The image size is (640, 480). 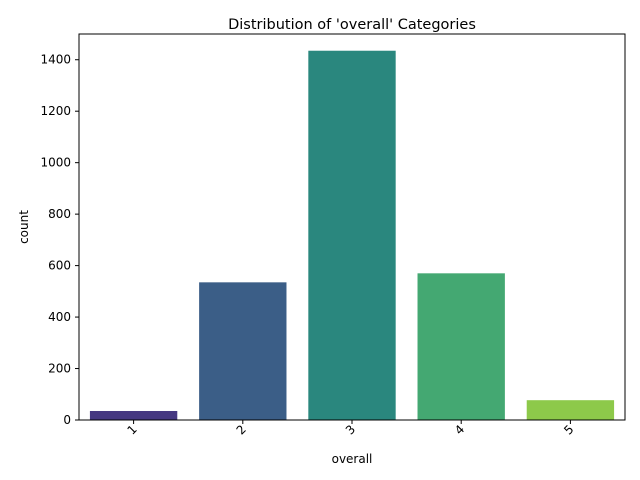 What do you see at coordinates (59, 266) in the screenshot?
I see `y-tick-label: 600` at bounding box center [59, 266].